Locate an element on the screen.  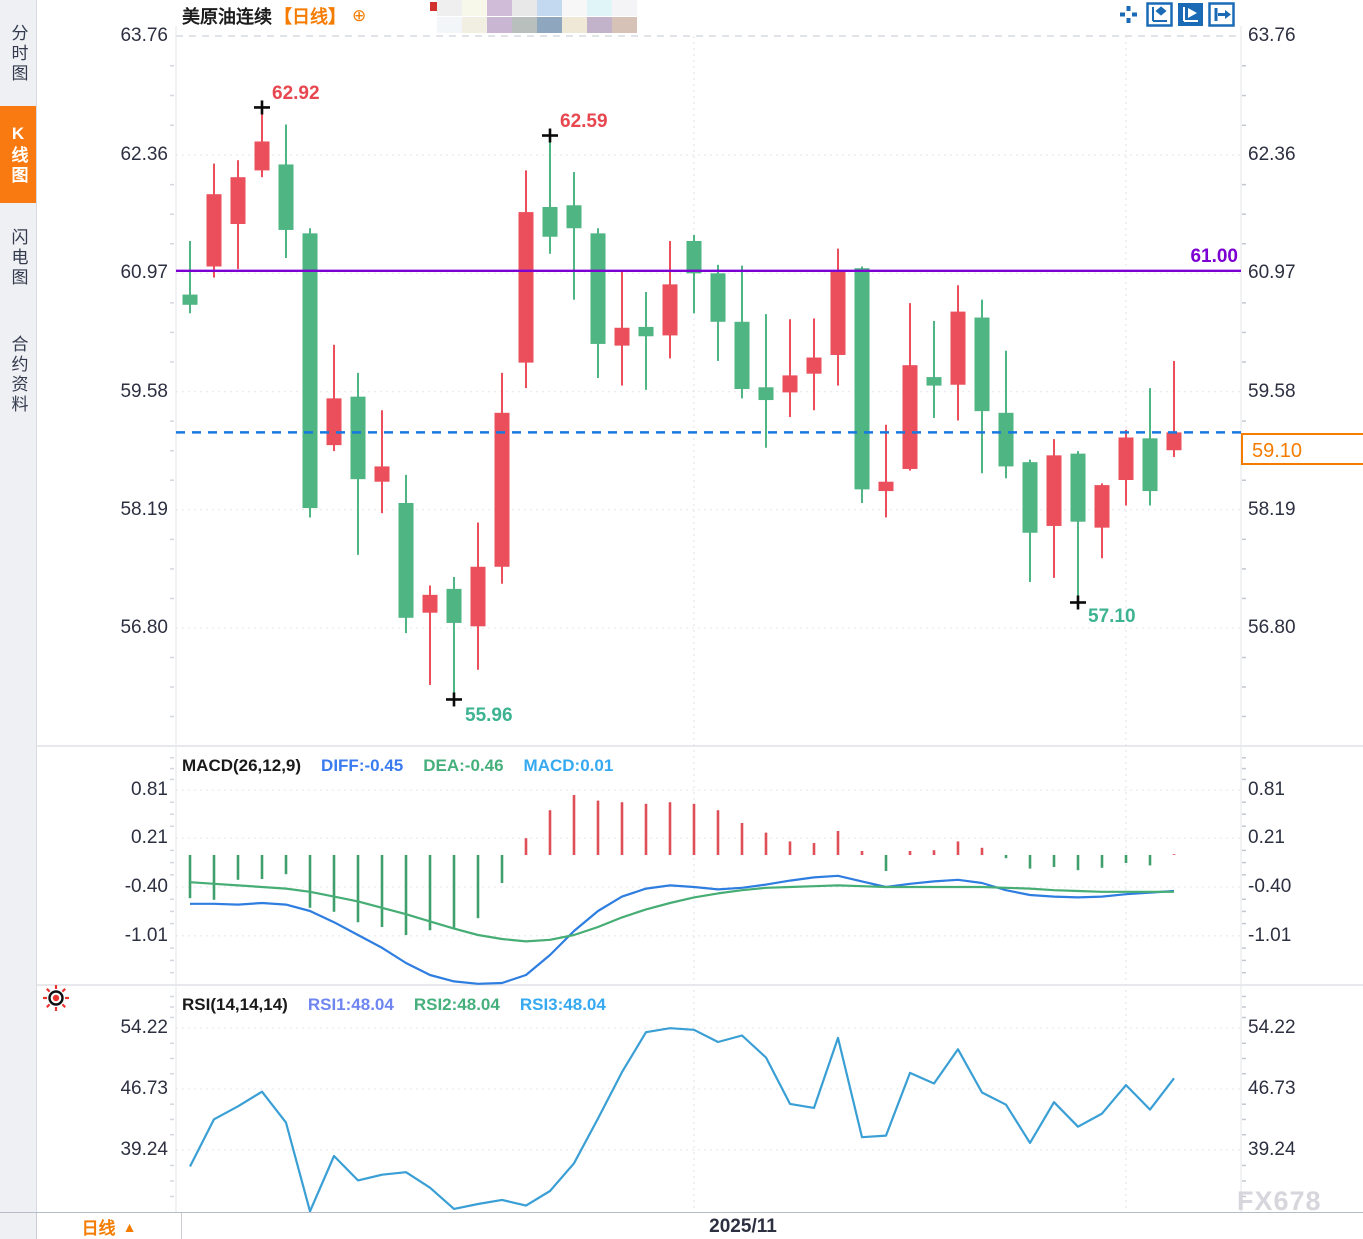
period-tag: 【日线】 is located at coordinates (310, 17).